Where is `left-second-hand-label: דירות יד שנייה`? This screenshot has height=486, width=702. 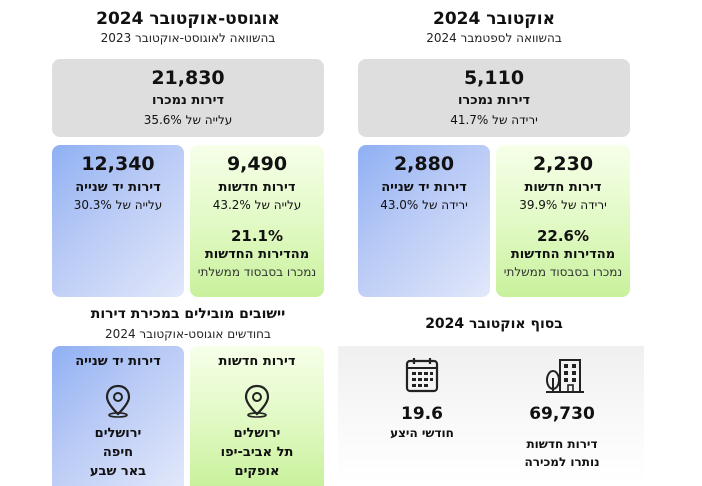 left-second-hand-label: דירות יד שנייה is located at coordinates (118, 187).